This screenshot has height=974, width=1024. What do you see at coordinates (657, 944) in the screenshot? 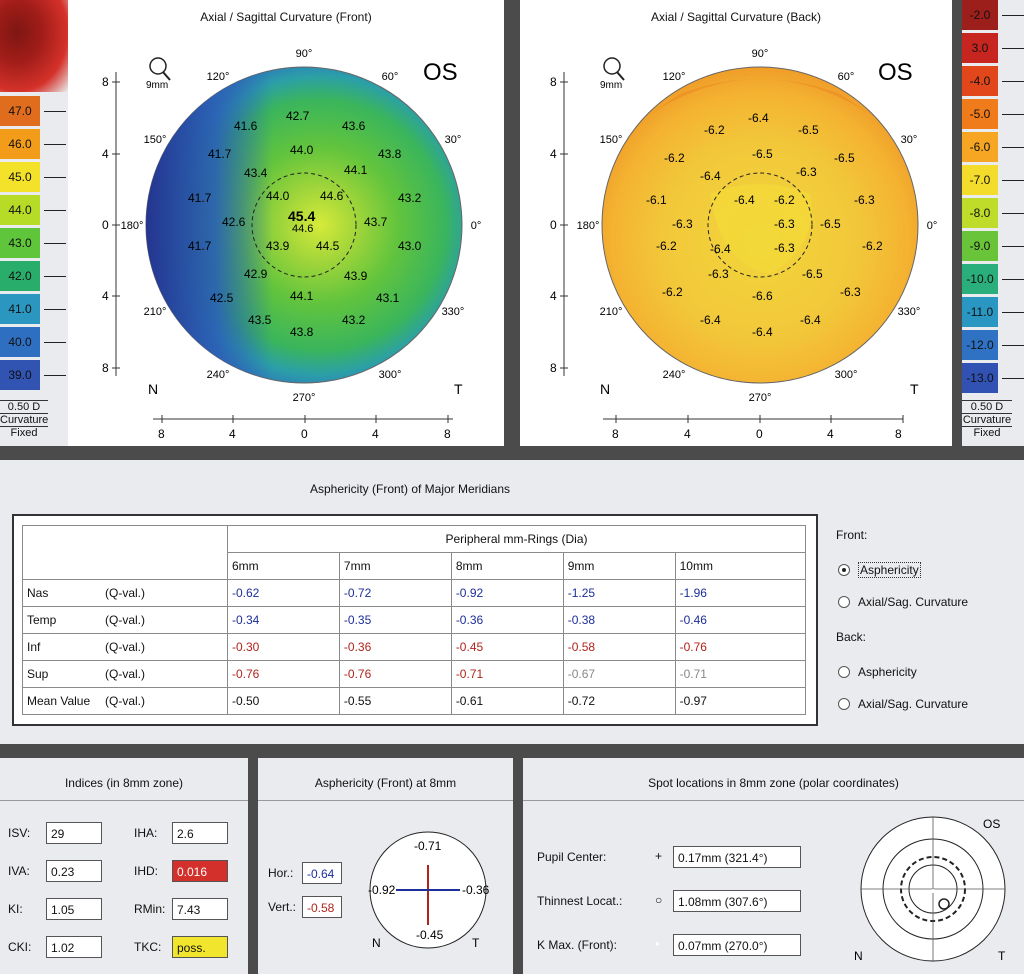
I see `spot-symbol-icon: •` at bounding box center [657, 944].